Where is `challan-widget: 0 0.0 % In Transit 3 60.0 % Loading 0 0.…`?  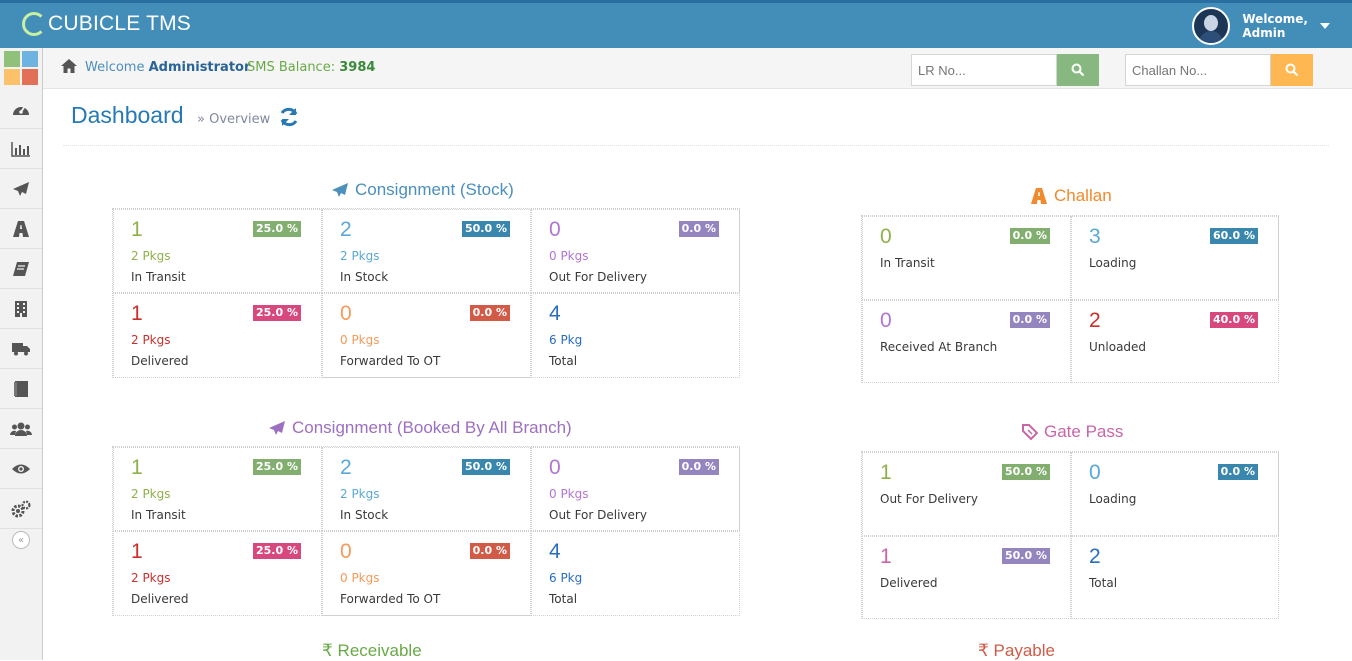
challan-widget: 0 0.0 % In Transit 3 60.0 % Loading 0 0.… is located at coordinates (1070, 299).